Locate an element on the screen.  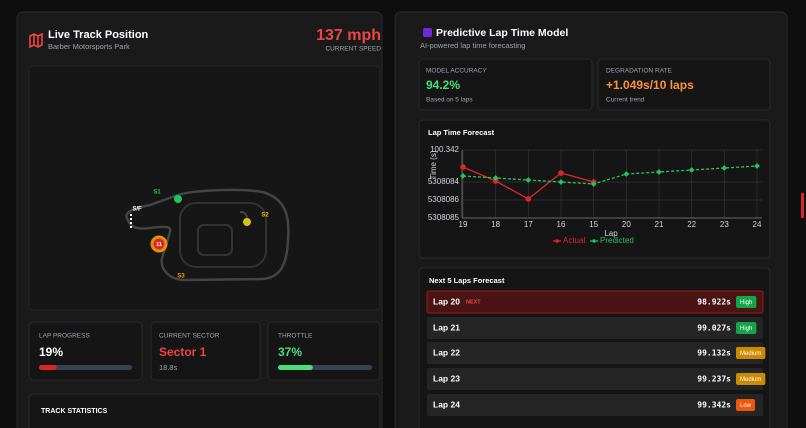
progress-track is located at coordinates (85, 367).